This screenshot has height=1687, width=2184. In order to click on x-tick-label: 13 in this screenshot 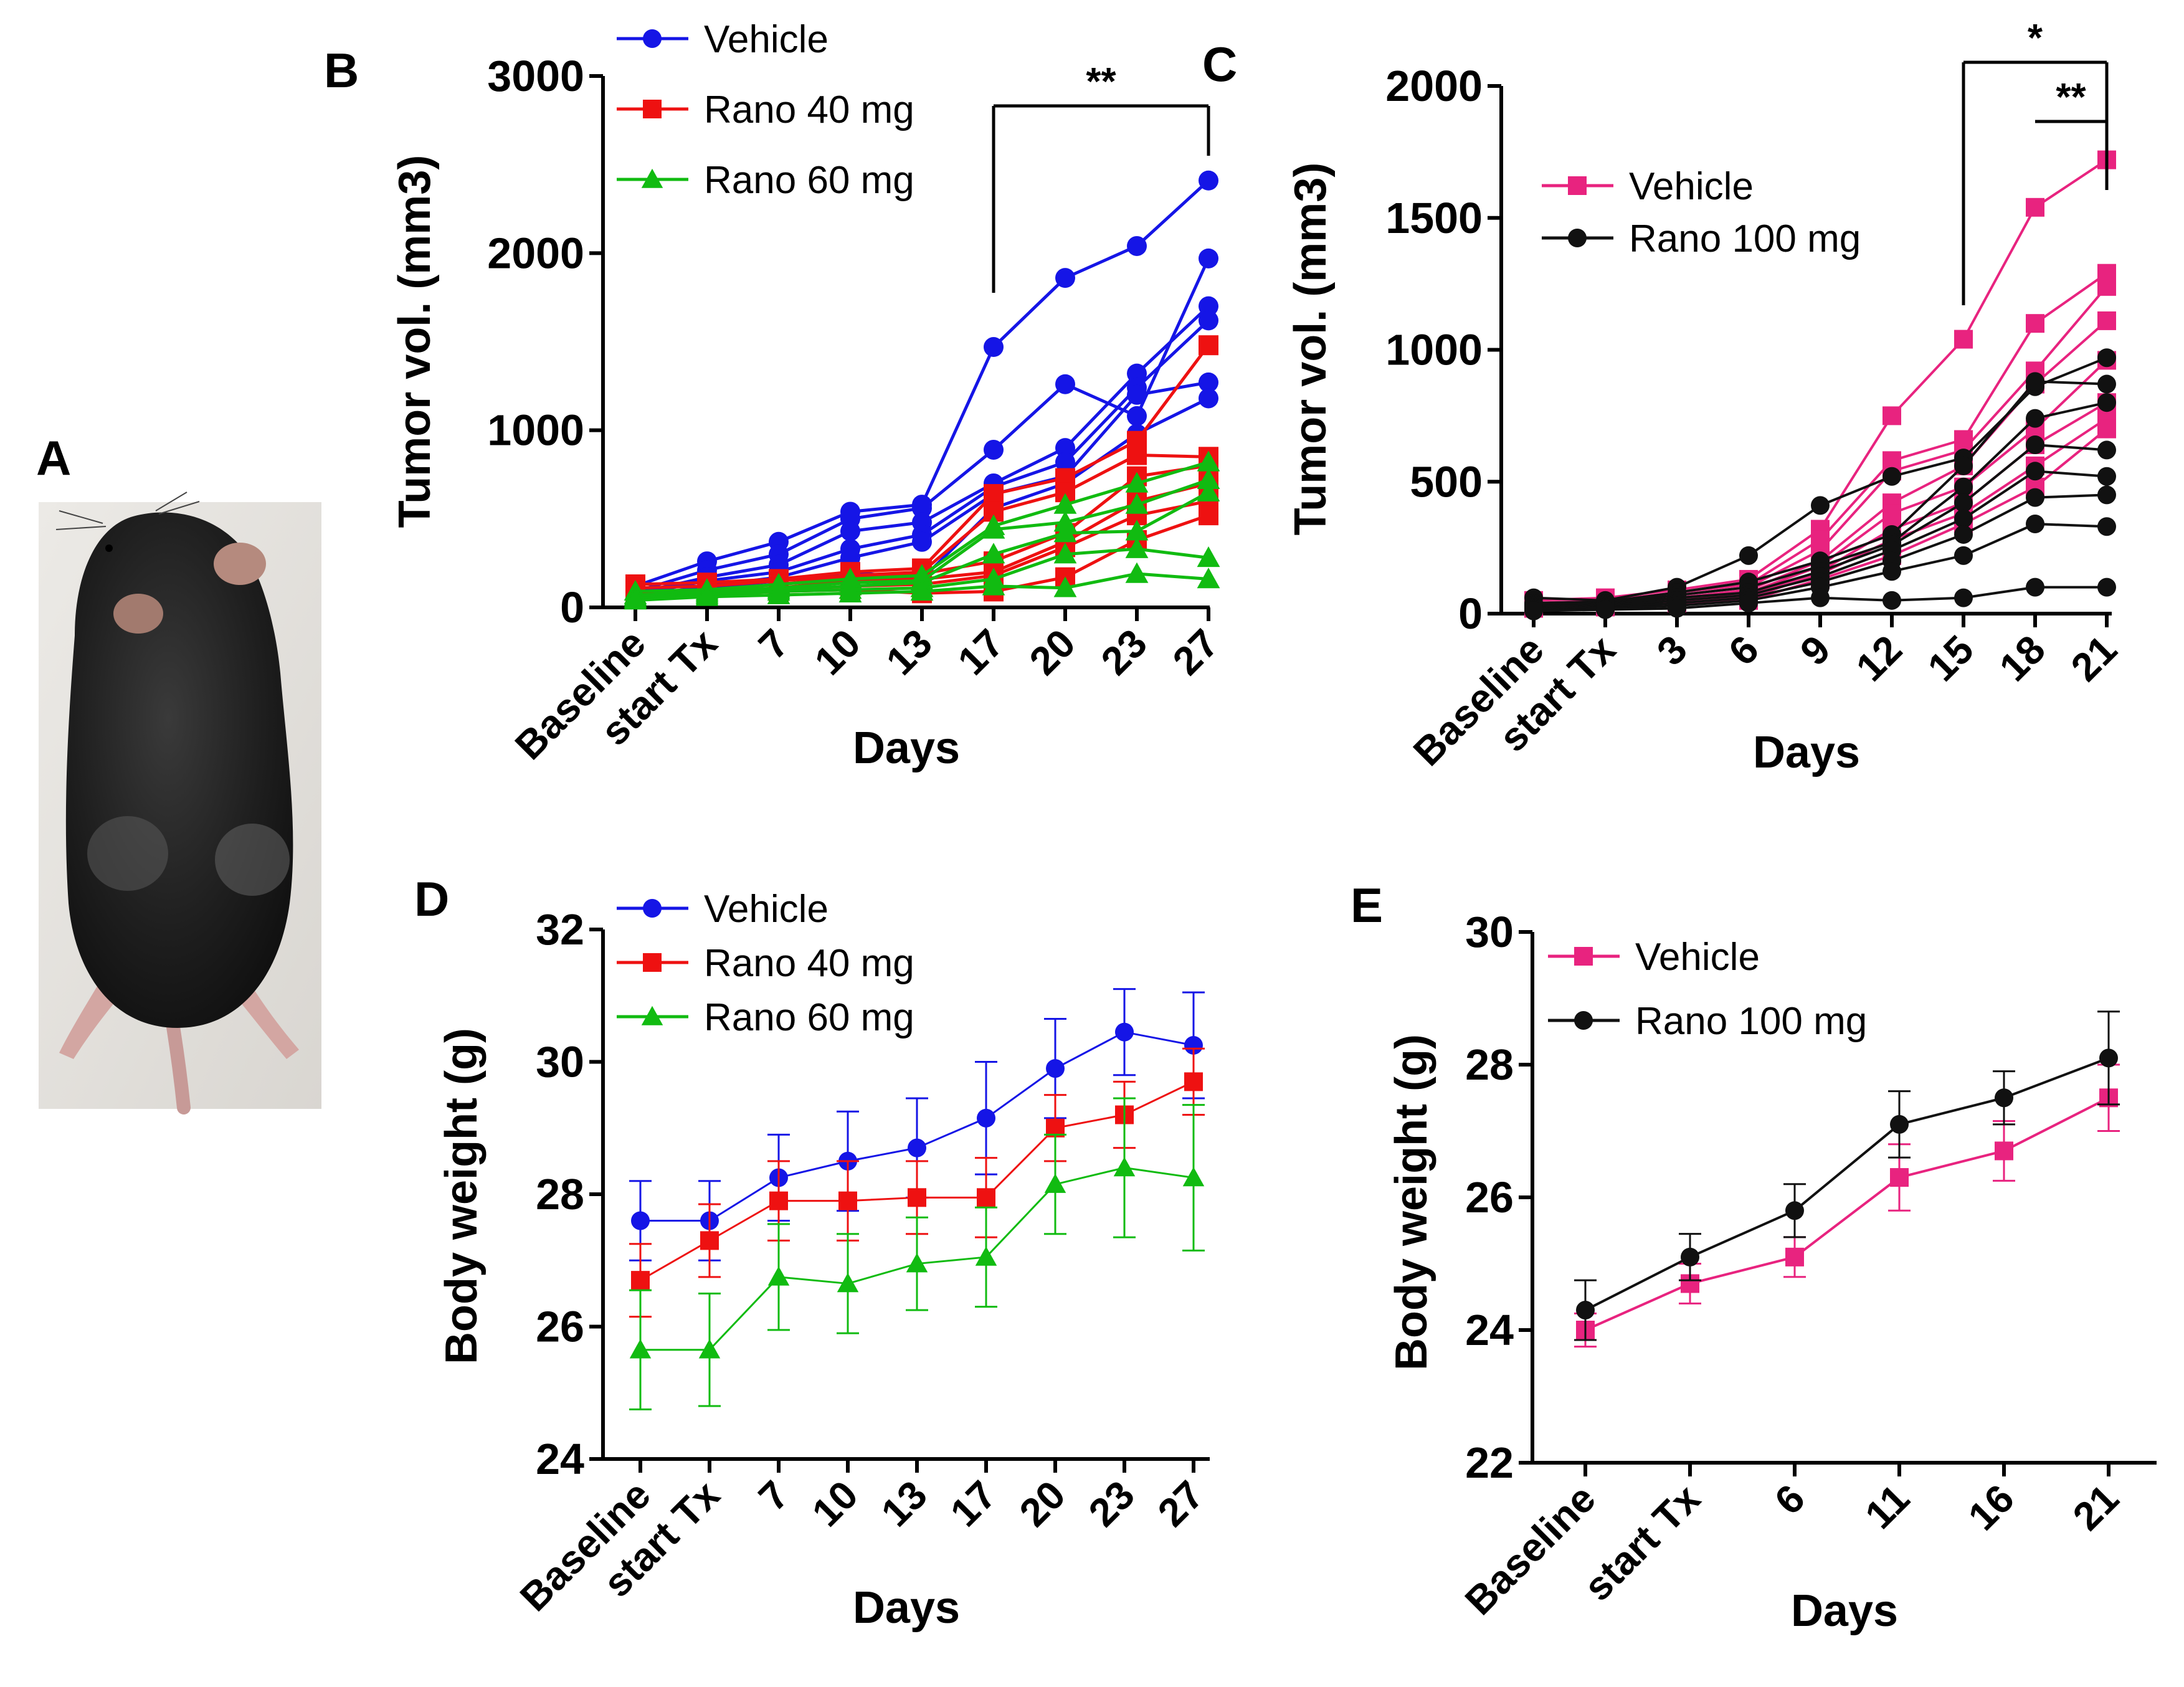, I will do `click(905, 1504)`.